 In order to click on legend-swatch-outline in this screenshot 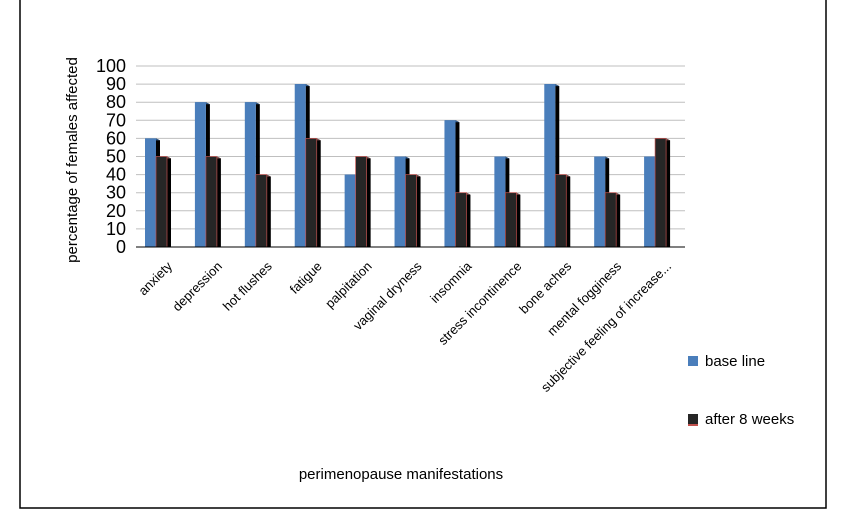, I will do `click(693, 425)`.